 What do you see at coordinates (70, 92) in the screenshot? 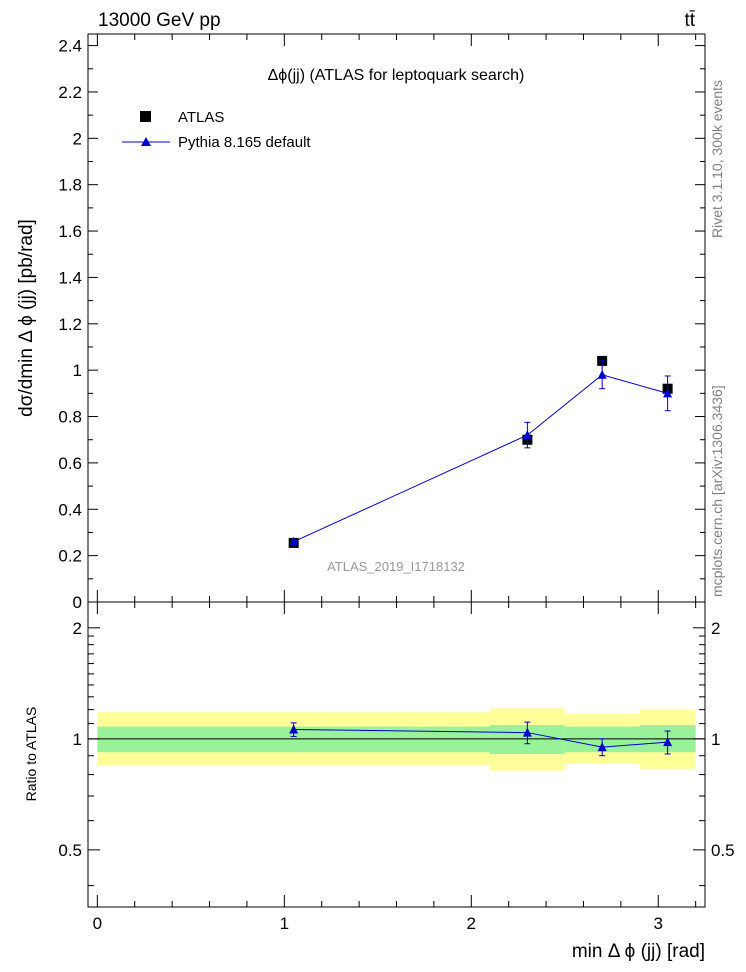
I see `main-y-tick-label: 2.2` at bounding box center [70, 92].